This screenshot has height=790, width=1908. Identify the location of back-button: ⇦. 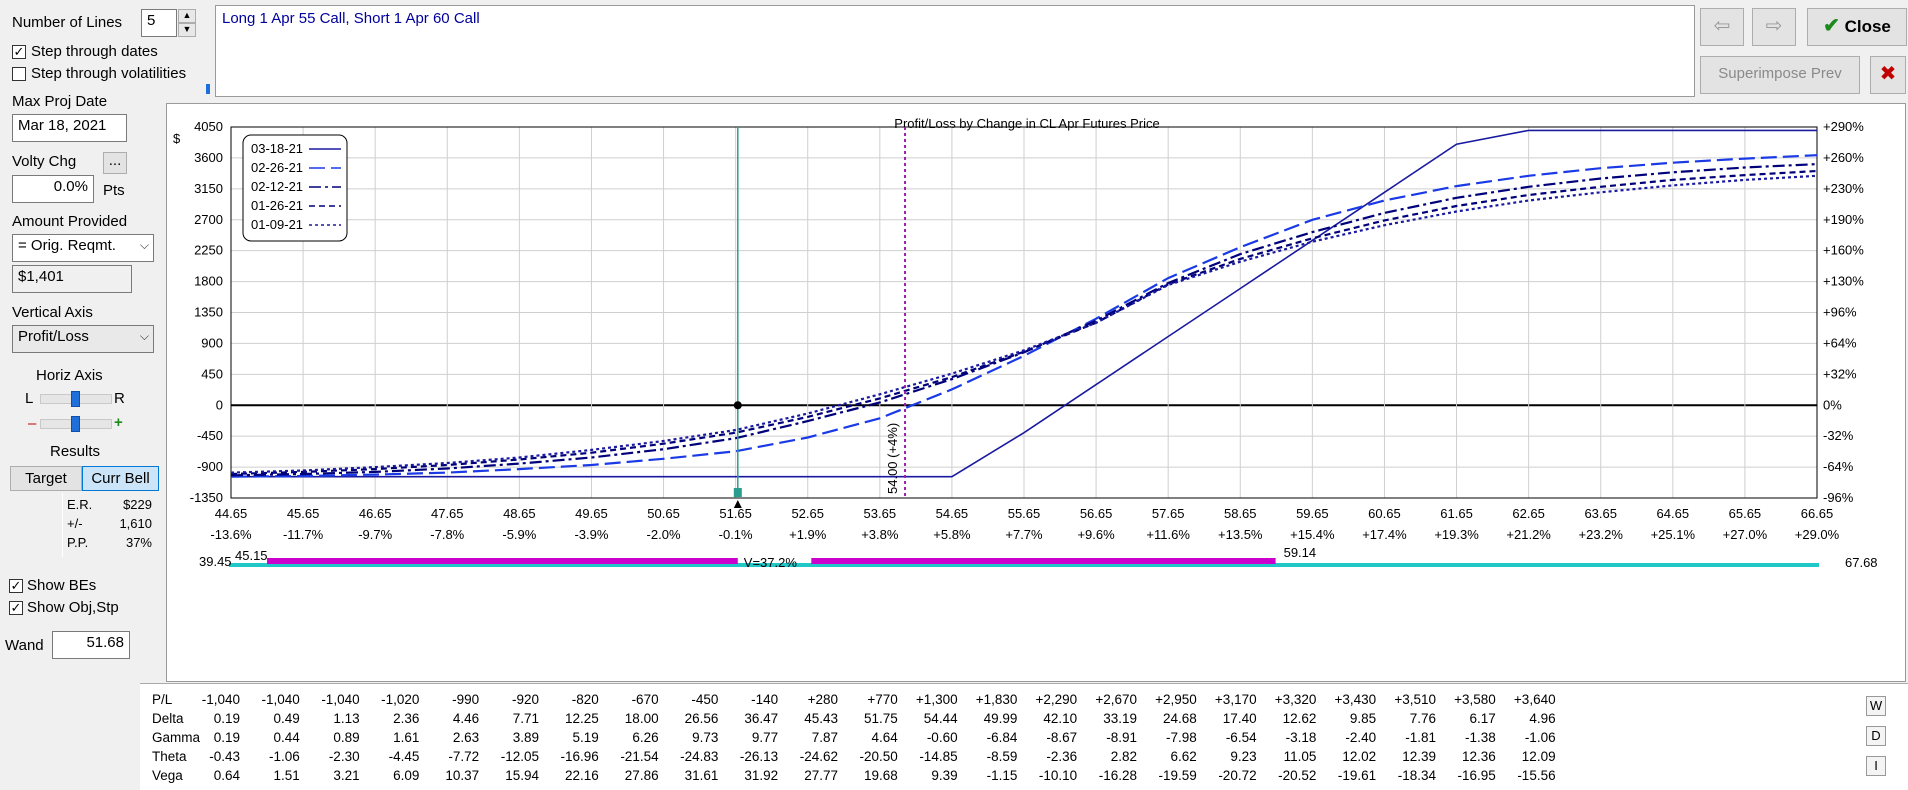
(1722, 27).